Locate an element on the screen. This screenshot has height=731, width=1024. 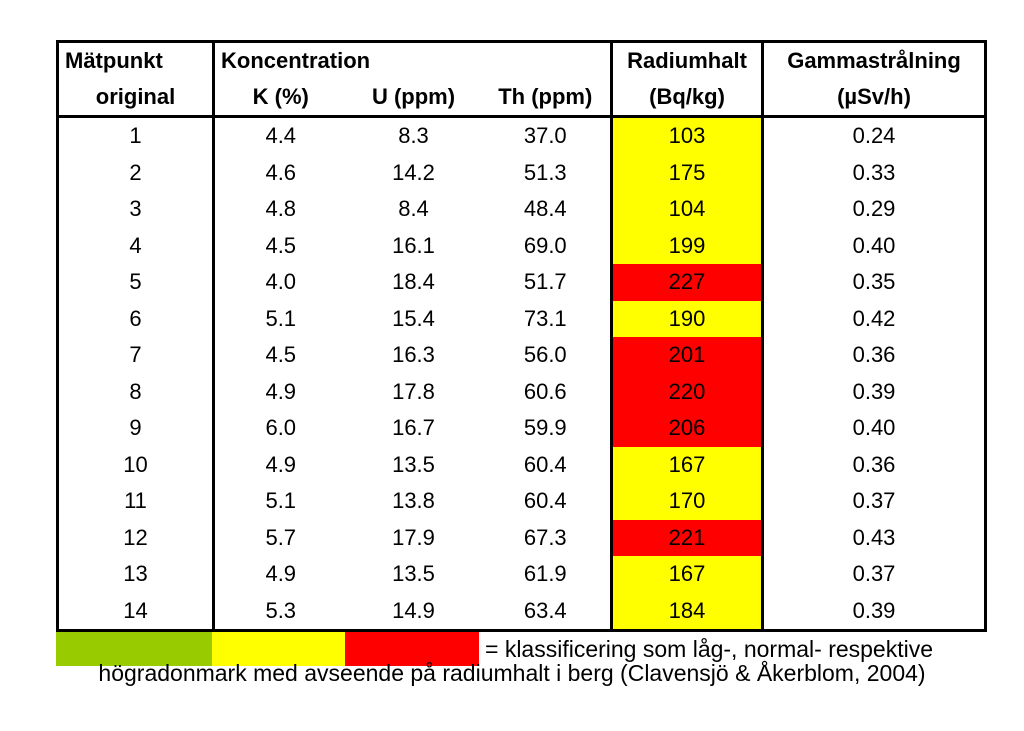
table-row: 2 4.6 14.2 51.3 175 0.33 is located at coordinates (522, 172).